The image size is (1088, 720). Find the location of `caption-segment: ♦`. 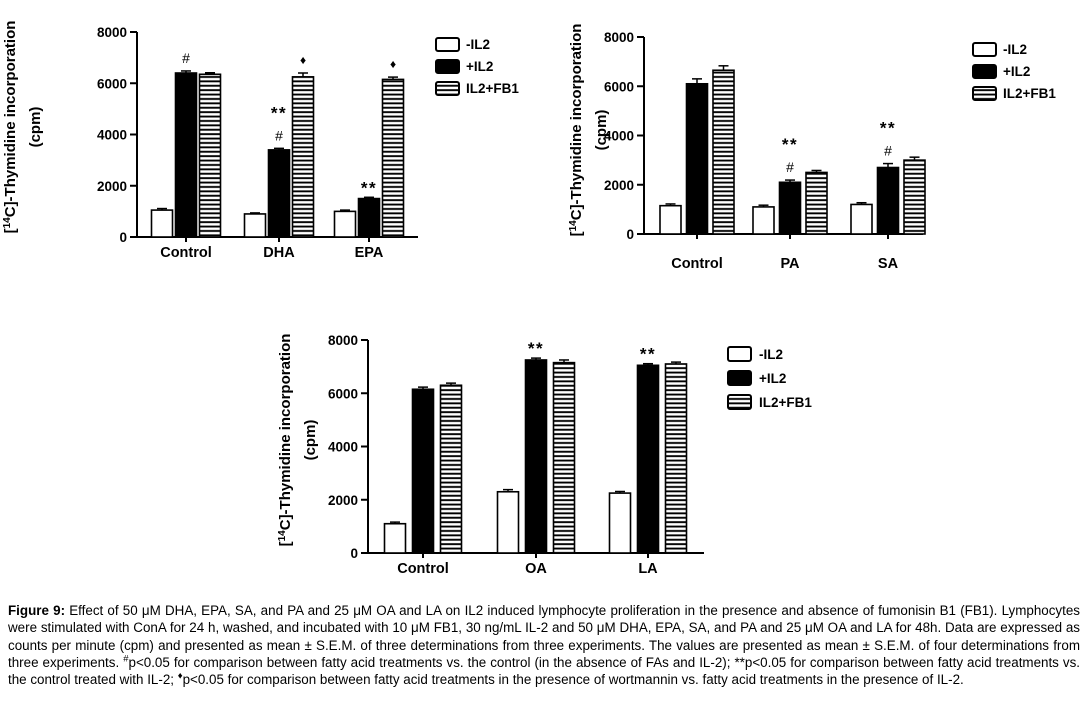

caption-segment: ♦ is located at coordinates (180, 676).